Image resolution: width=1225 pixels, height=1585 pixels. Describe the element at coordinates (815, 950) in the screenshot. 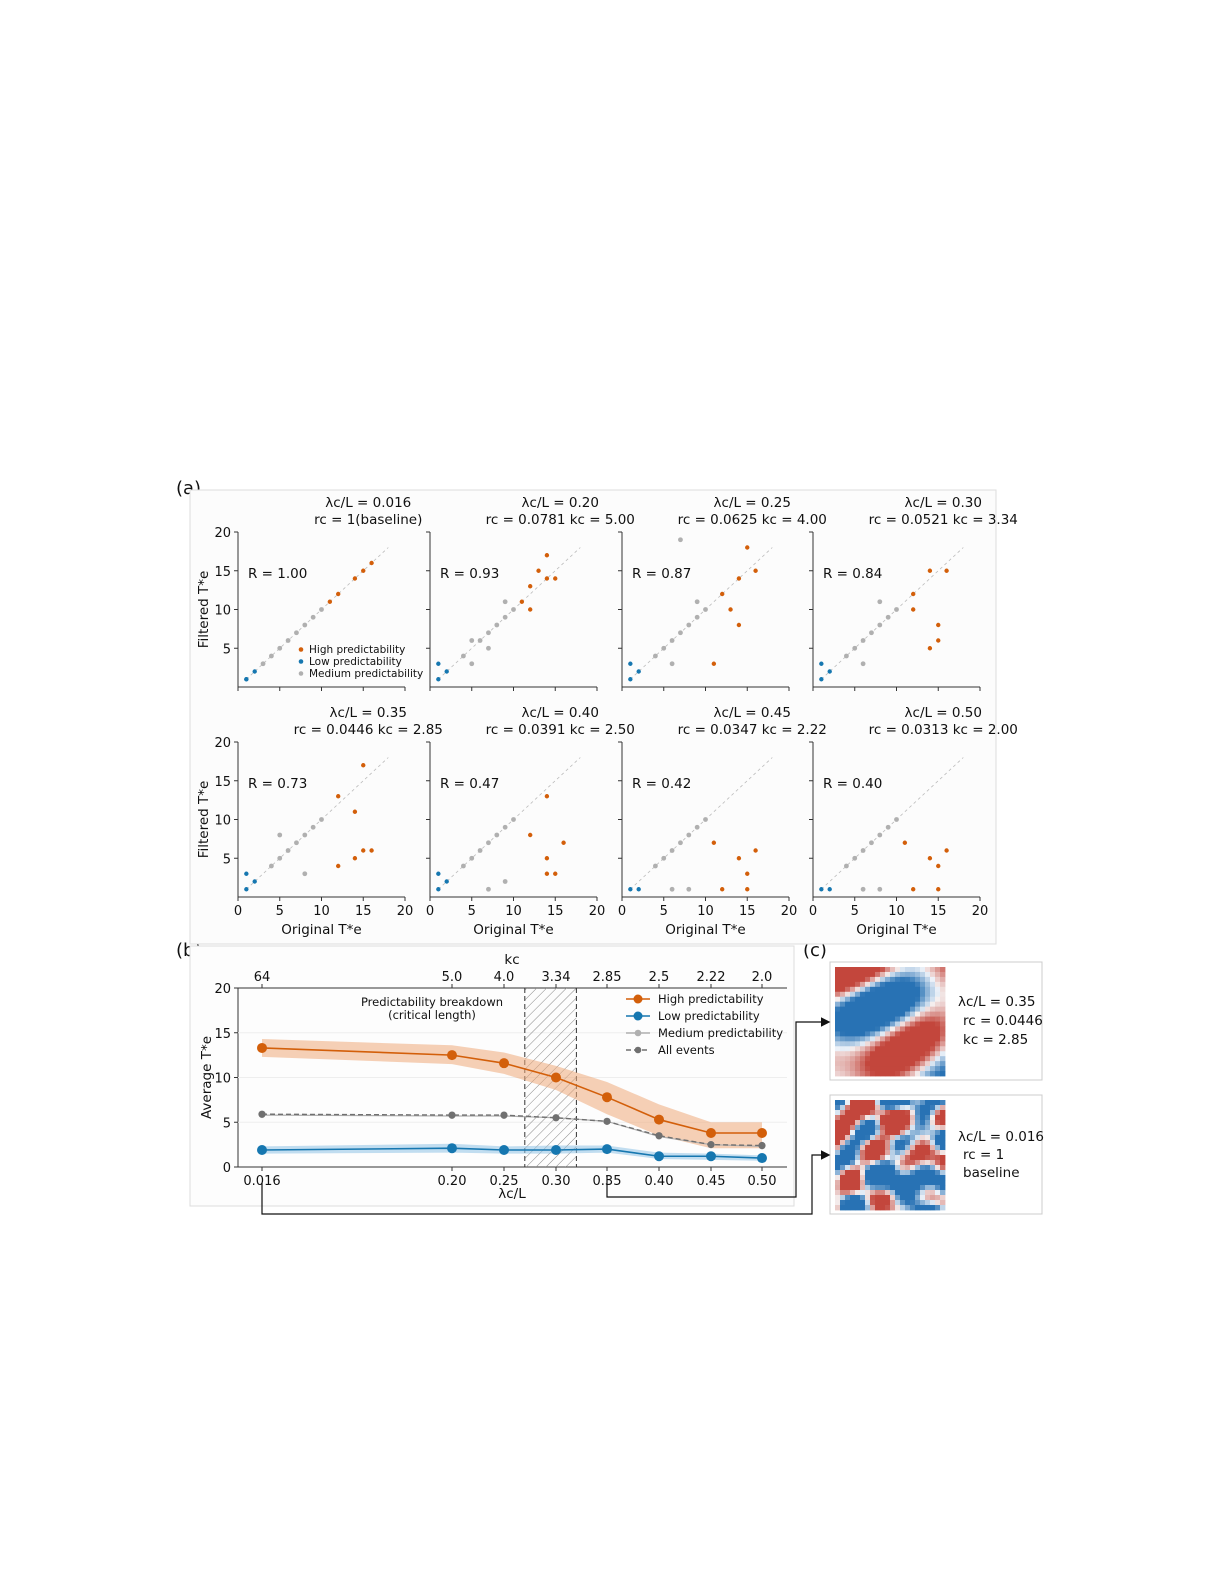

I see `panel-label-c: (c)` at that location.